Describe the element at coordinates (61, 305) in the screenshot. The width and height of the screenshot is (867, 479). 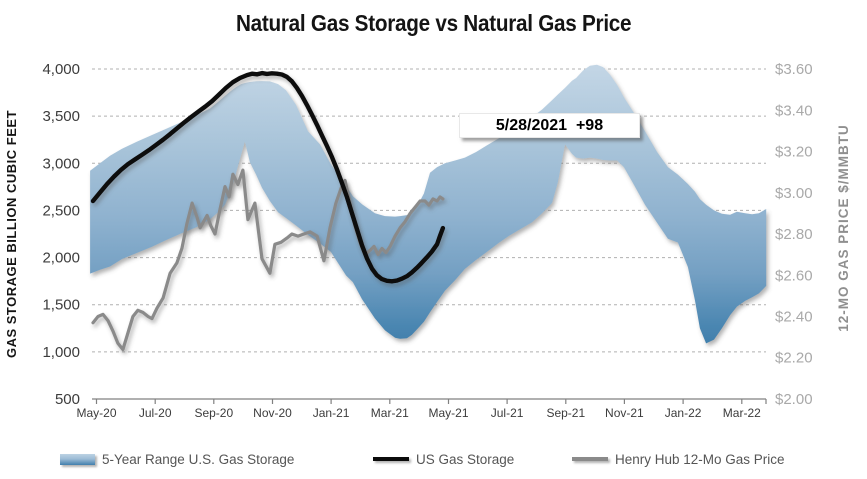
I see `left-axis-tick-label: 1,500` at that location.